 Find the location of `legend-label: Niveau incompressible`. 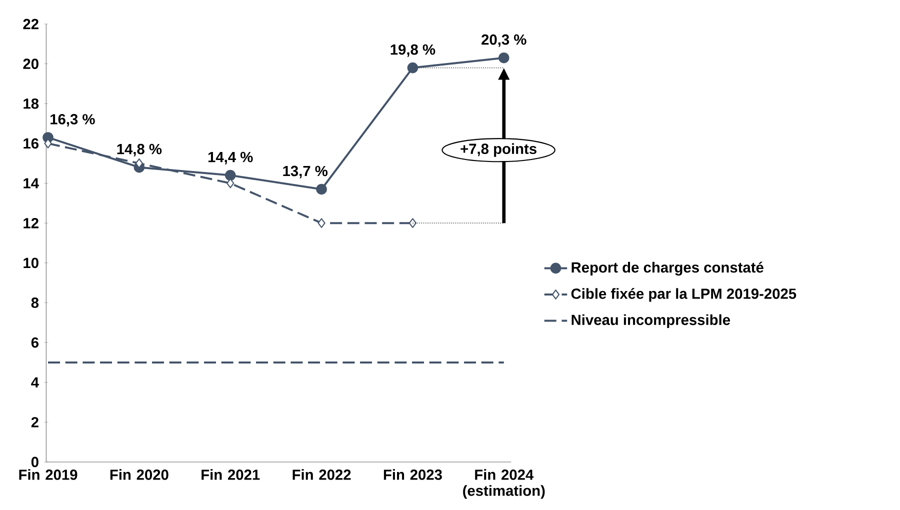

legend-label: Niveau incompressible is located at coordinates (651, 321).